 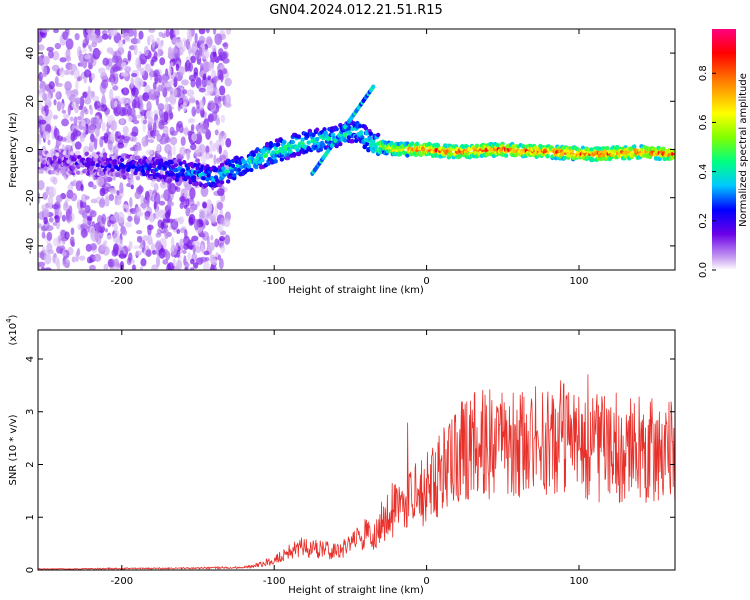 What do you see at coordinates (30, 53) in the screenshot?
I see `y-tick-label: 40` at bounding box center [30, 53].